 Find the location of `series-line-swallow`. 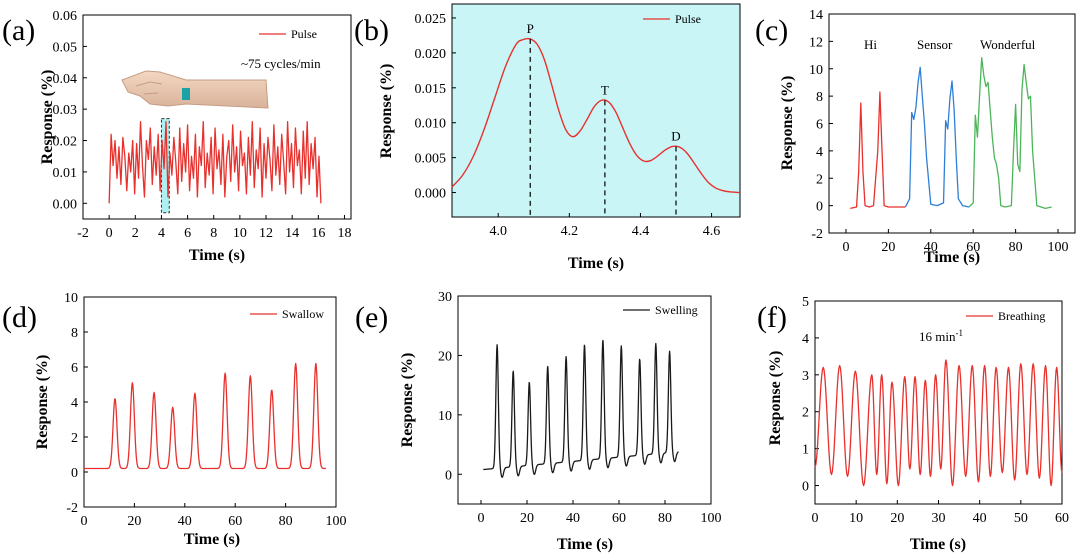

series-line-swallow is located at coordinates (205, 416).